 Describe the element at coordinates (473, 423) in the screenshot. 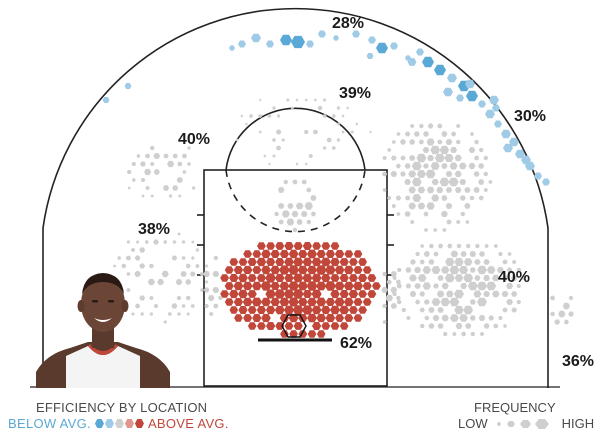

I see `frequency-low-label: LOW` at that location.